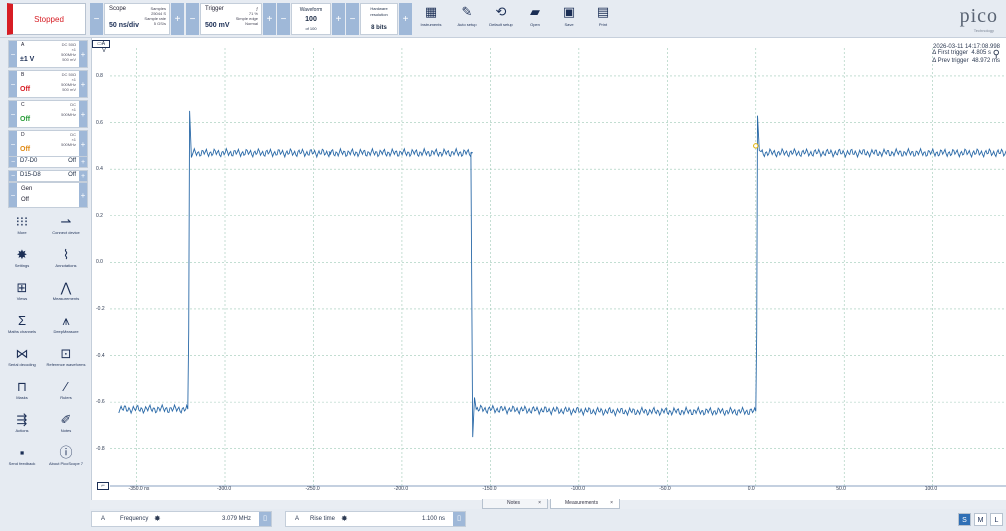  What do you see at coordinates (231, 19) in the screenshot?
I see `trigger-control: Trigger 500 mV ⨍ 71 % Simple edge Normal` at bounding box center [231, 19].